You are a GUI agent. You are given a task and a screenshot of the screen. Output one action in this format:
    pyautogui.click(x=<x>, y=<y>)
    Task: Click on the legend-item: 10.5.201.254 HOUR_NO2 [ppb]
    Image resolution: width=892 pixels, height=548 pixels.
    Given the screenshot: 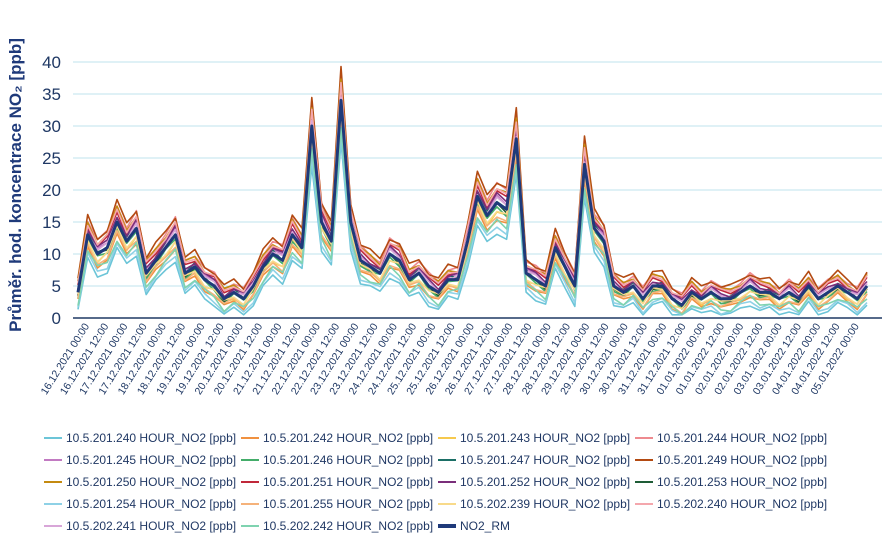 What is the action you would take?
    pyautogui.click(x=142, y=503)
    